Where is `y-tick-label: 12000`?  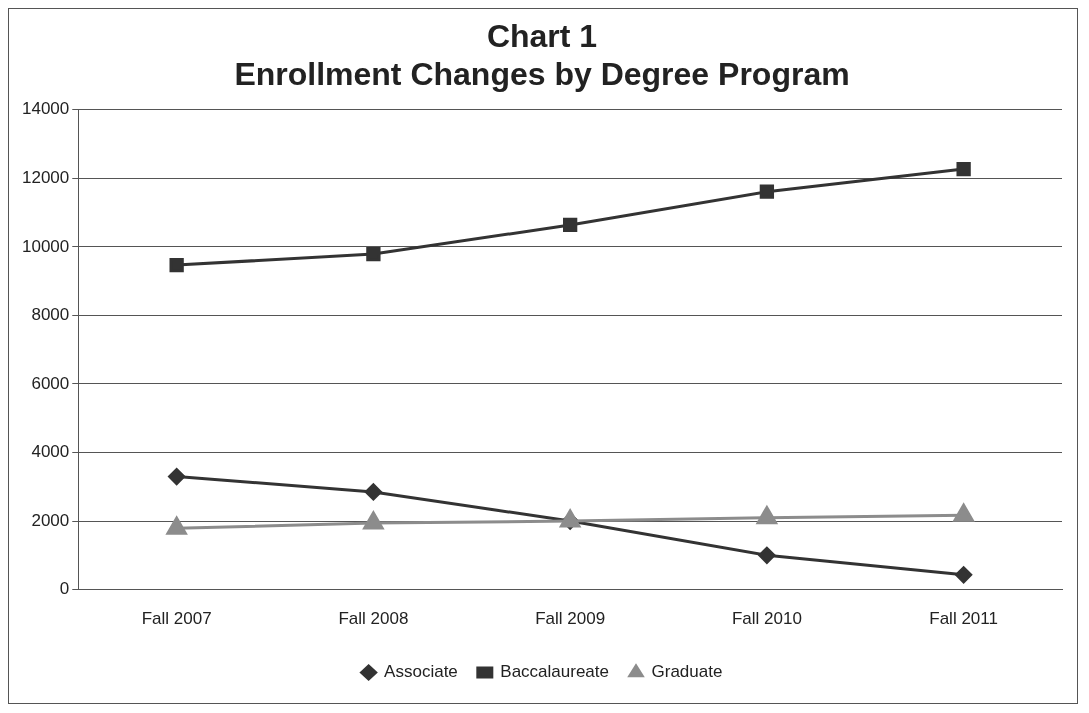 y-tick-label: 12000 is located at coordinates (45, 178).